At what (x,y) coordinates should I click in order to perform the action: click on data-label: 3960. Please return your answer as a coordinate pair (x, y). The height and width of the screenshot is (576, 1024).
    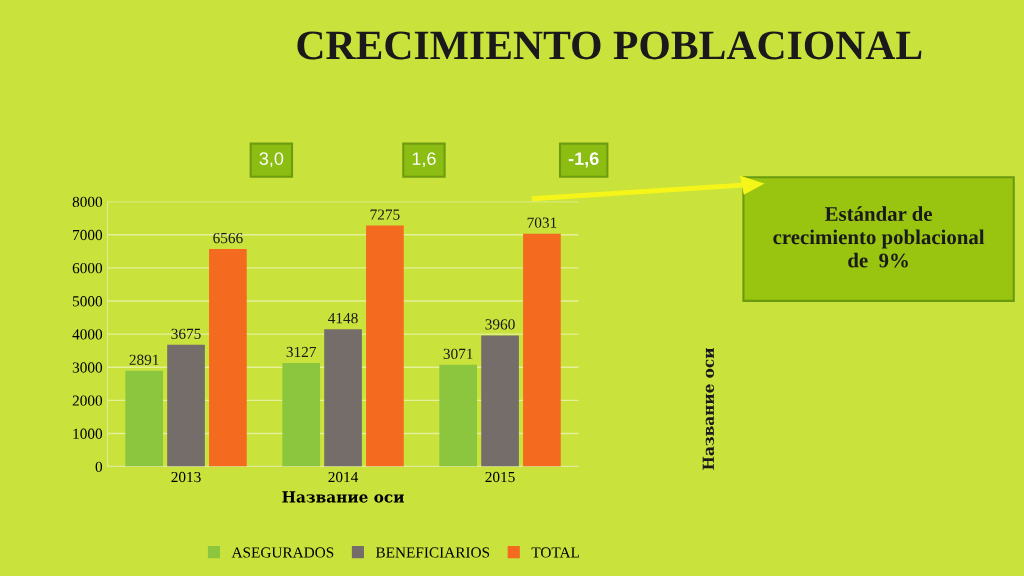
    Looking at the image, I should click on (500, 324).